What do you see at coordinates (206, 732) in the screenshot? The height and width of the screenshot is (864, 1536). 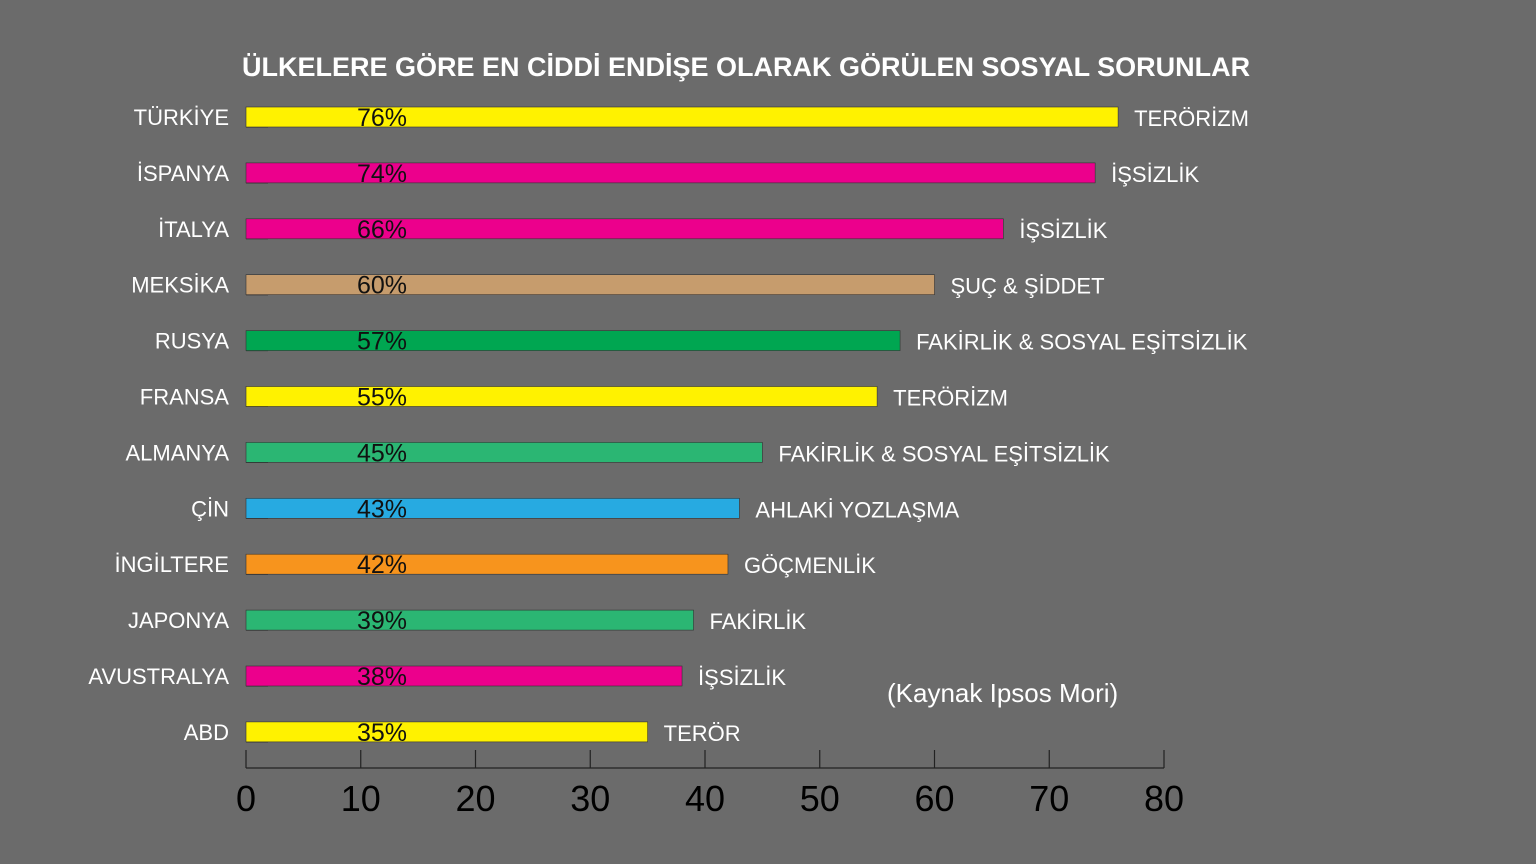 I see `country-label: ABD` at bounding box center [206, 732].